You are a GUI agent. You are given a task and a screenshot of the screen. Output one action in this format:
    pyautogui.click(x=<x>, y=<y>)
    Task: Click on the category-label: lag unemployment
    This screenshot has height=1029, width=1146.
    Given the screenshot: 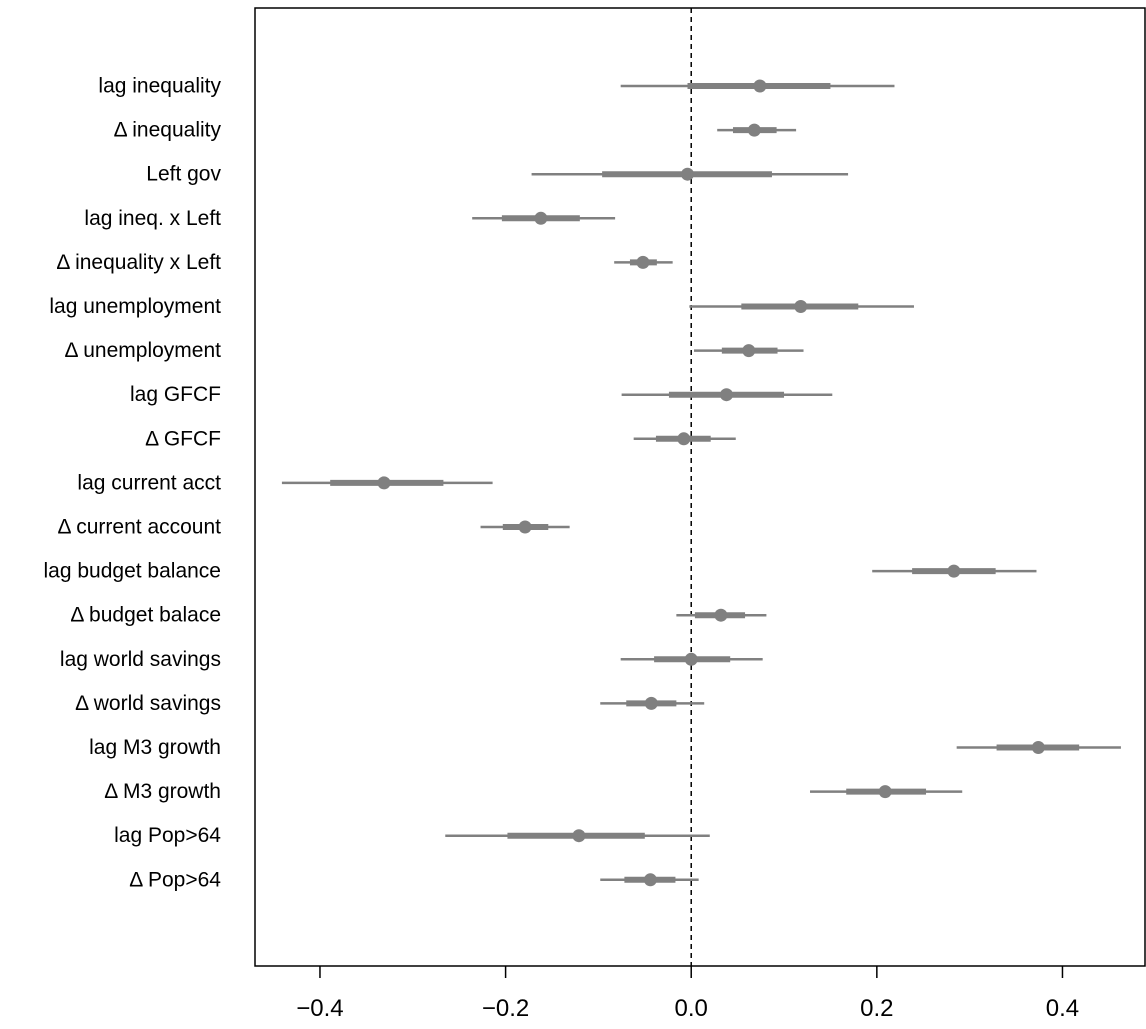 What is the action you would take?
    pyautogui.click(x=135, y=306)
    